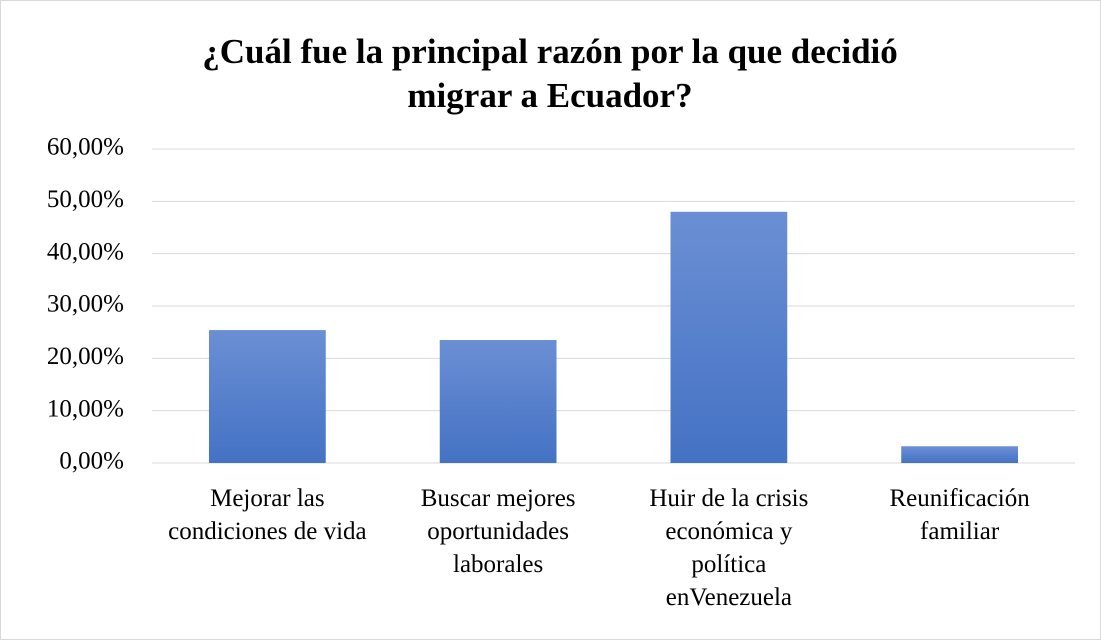 The image size is (1101, 640). I want to click on y-tick-label: 20,00%, so click(85, 356).